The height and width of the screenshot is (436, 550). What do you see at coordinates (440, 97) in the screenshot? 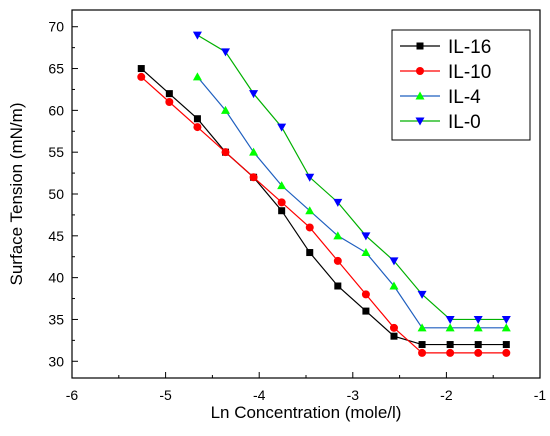
I see `legend-item: IL-4` at bounding box center [440, 97].